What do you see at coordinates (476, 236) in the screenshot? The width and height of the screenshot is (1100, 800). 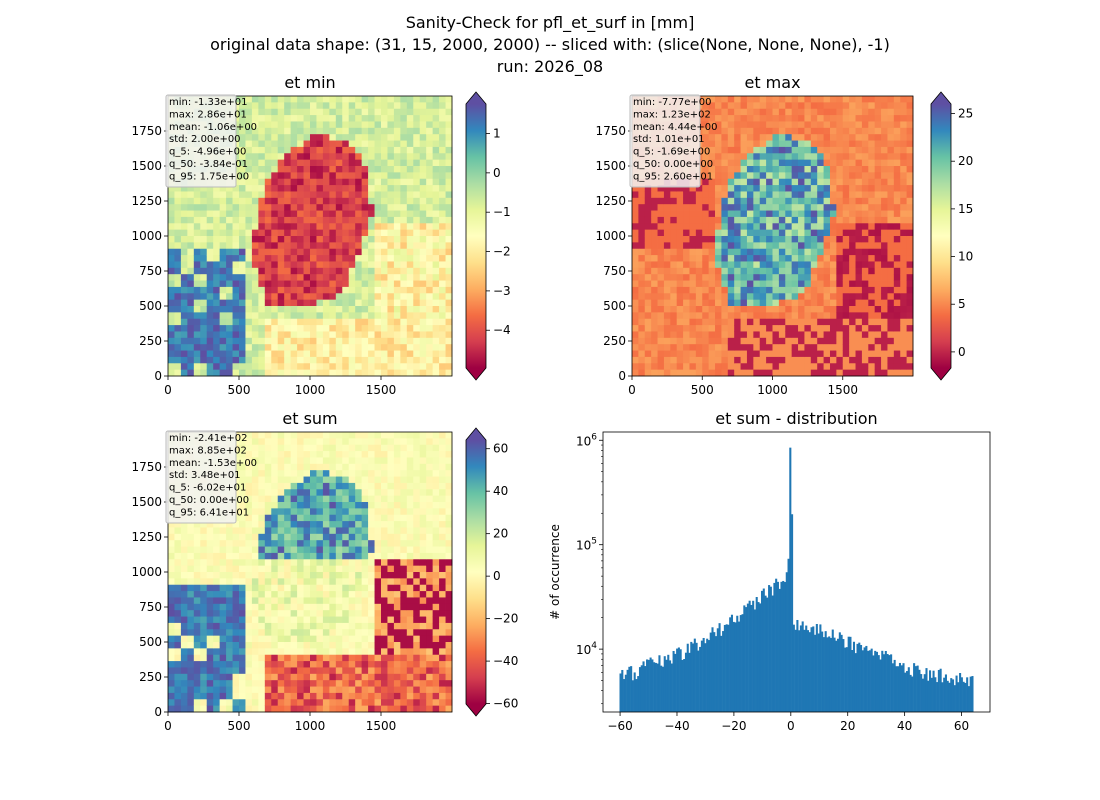 I see `colorbar-gradient` at bounding box center [476, 236].